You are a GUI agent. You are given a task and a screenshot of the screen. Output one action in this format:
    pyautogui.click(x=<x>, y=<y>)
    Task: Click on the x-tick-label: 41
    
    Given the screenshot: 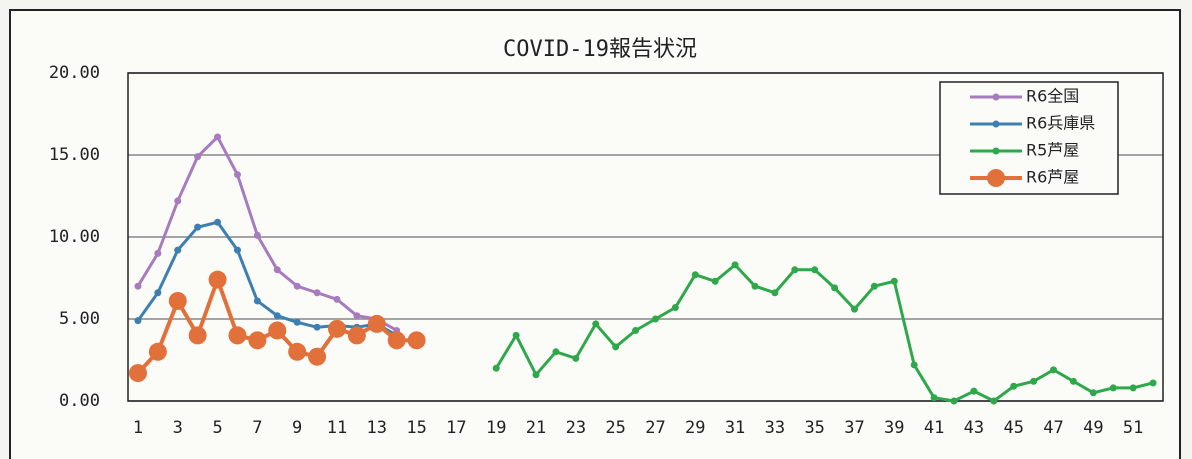 What is the action you would take?
    pyautogui.click(x=934, y=428)
    